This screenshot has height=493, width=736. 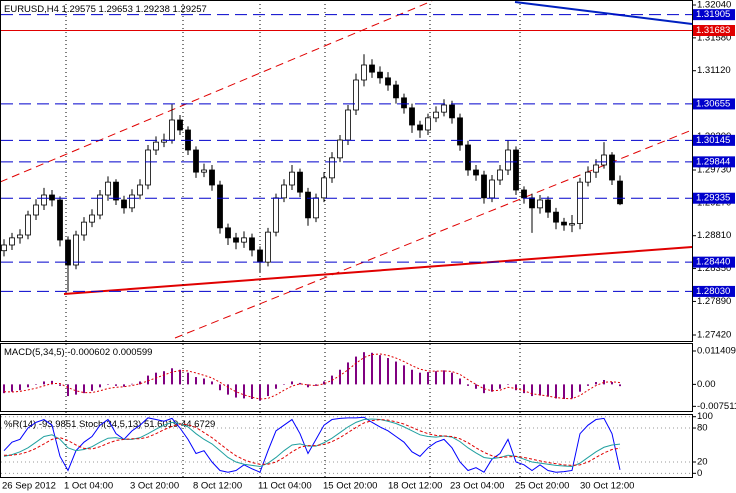 What do you see at coordinates (603, 13) in the screenshot?
I see `resistance-line` at bounding box center [603, 13].